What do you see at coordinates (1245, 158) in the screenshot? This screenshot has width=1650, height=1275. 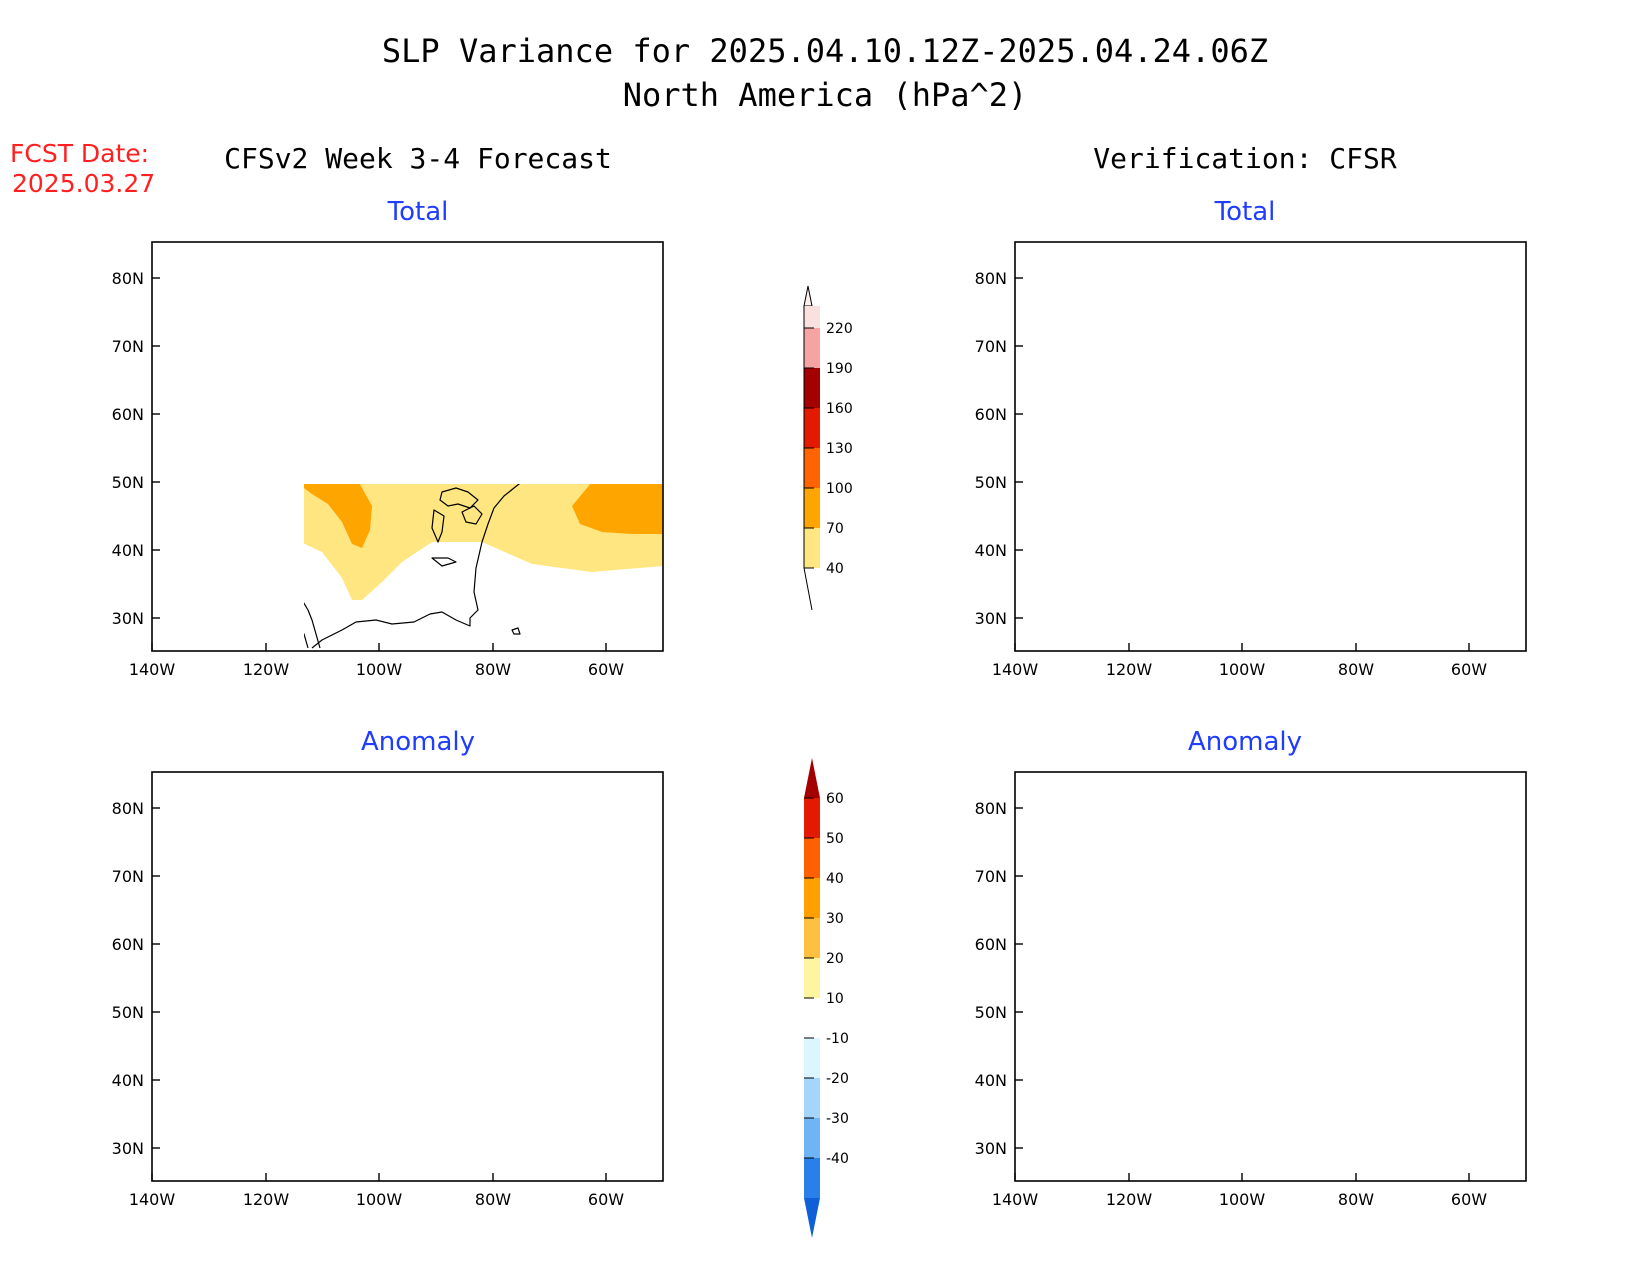 I see `verification-column-header: Verification: CFSR` at bounding box center [1245, 158].